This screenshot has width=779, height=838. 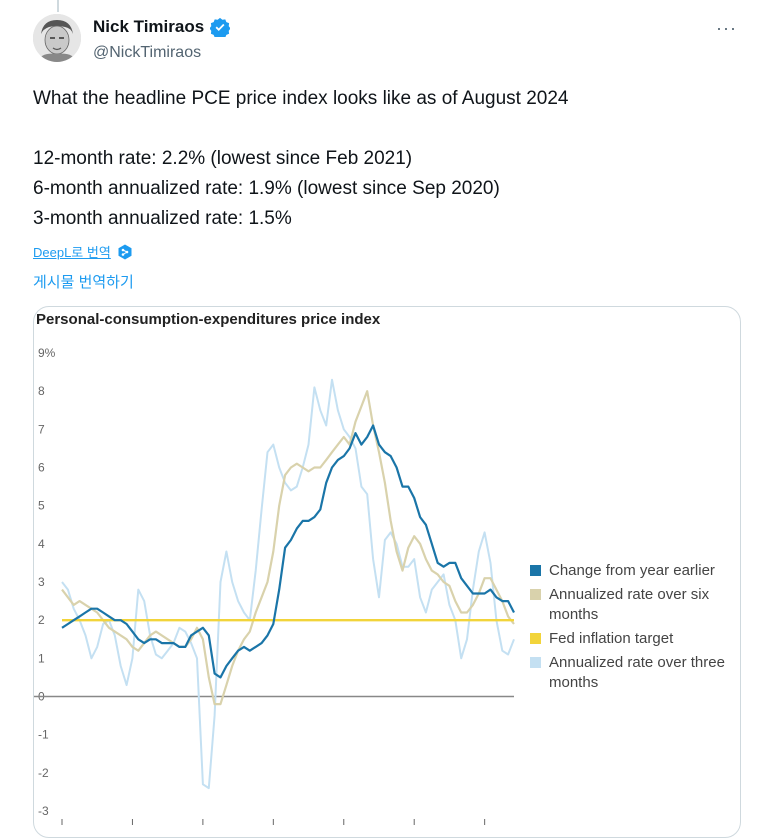 What do you see at coordinates (629, 604) in the screenshot?
I see `legend-label: Annualized rate over six months` at bounding box center [629, 604].